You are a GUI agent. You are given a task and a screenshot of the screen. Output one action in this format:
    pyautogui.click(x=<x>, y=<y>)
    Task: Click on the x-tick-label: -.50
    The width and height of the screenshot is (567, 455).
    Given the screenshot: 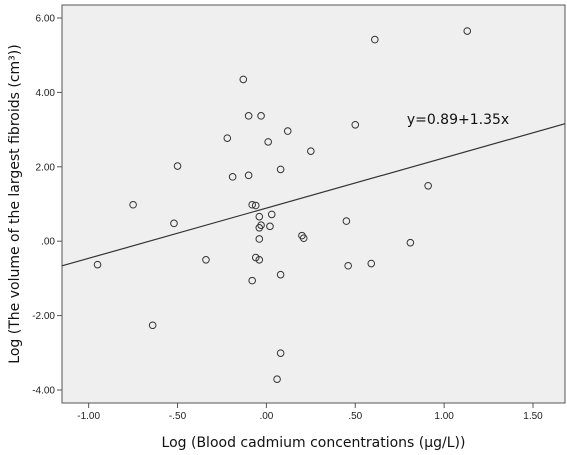 What is the action you would take?
    pyautogui.click(x=178, y=416)
    